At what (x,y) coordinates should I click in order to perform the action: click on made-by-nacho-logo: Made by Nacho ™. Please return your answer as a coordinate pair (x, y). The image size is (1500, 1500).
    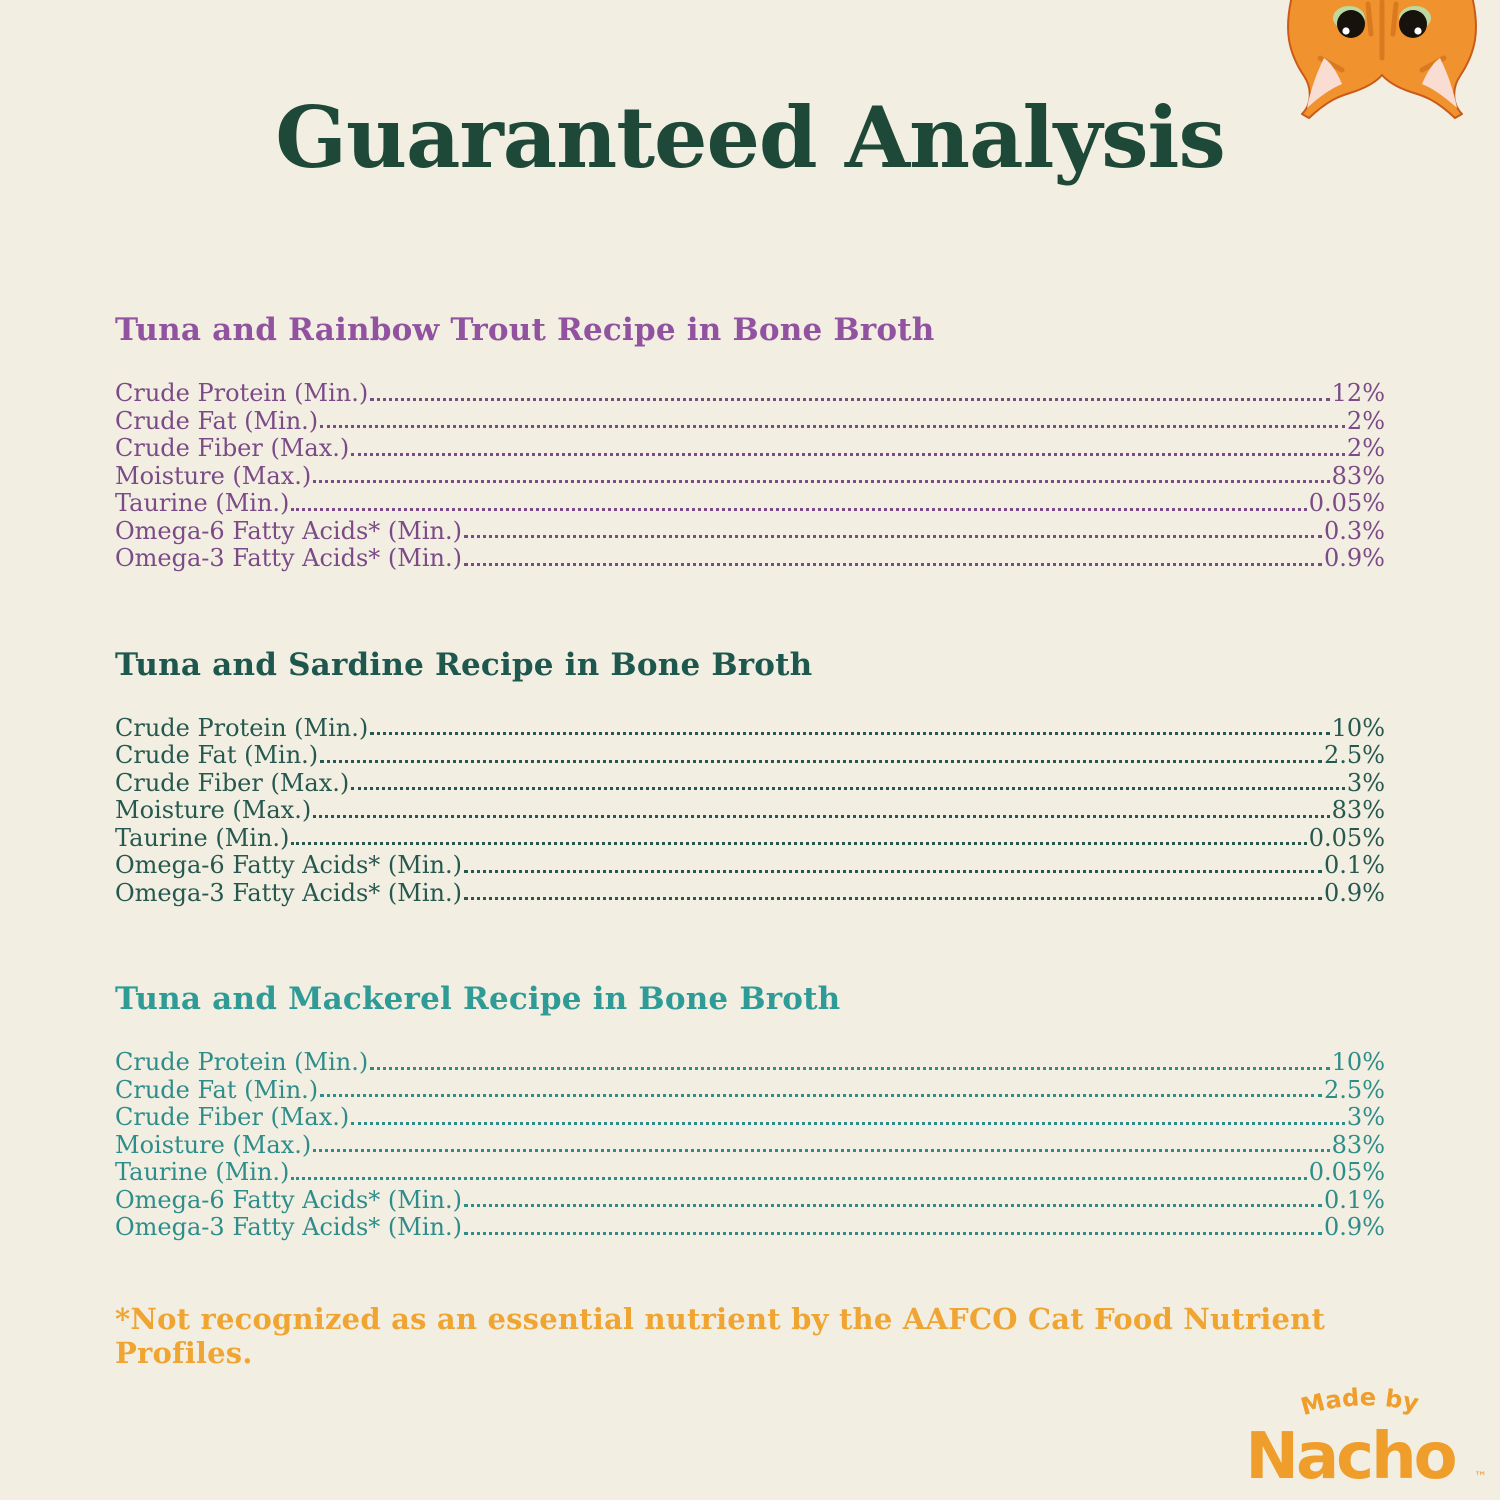
    Looking at the image, I should click on (1366, 1435).